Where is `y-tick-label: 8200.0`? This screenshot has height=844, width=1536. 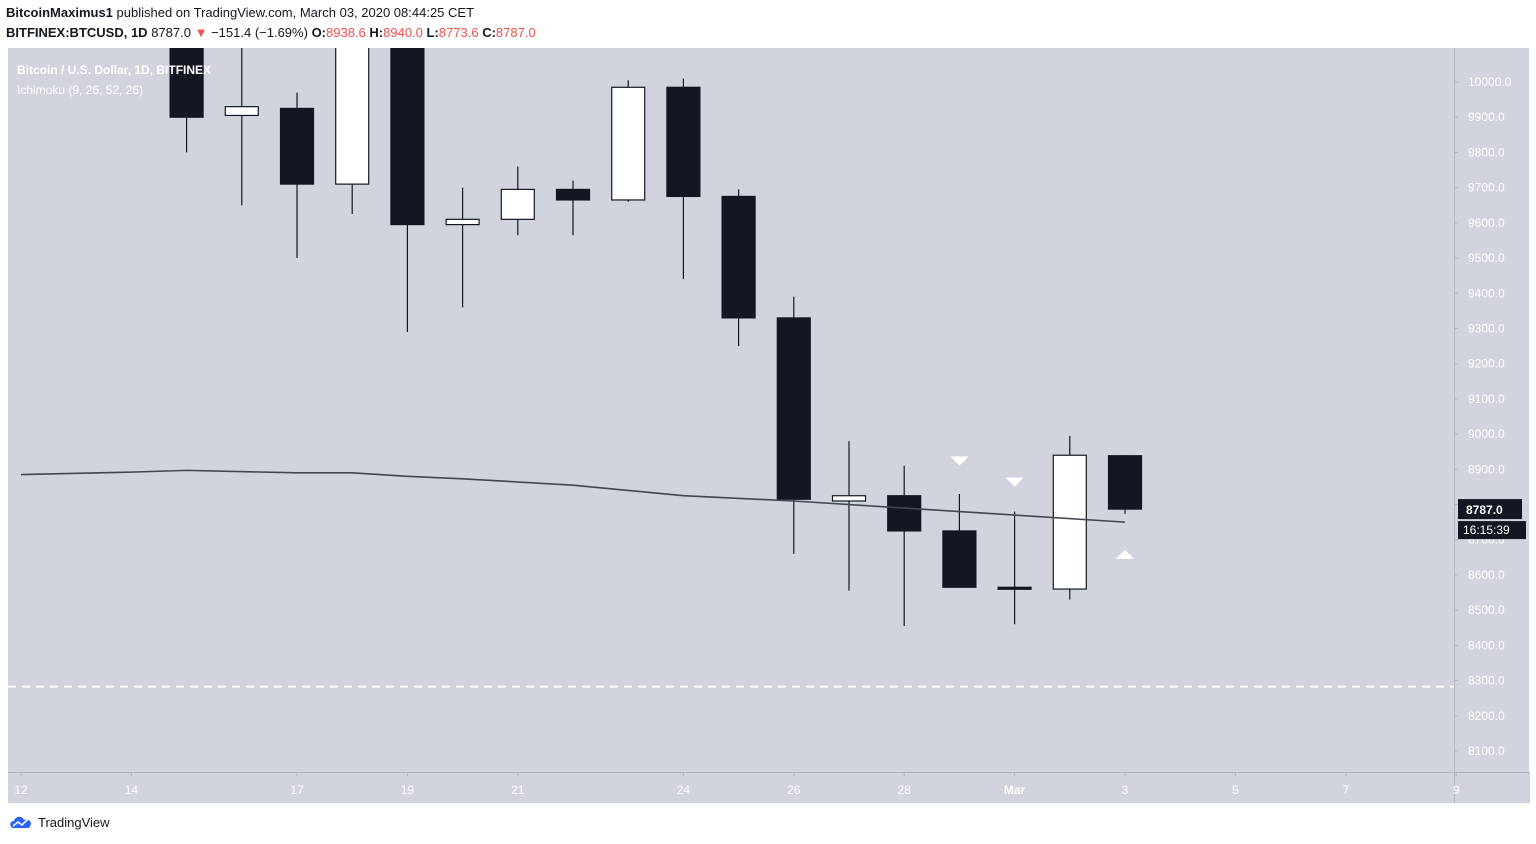 y-tick-label: 8200.0 is located at coordinates (1486, 716).